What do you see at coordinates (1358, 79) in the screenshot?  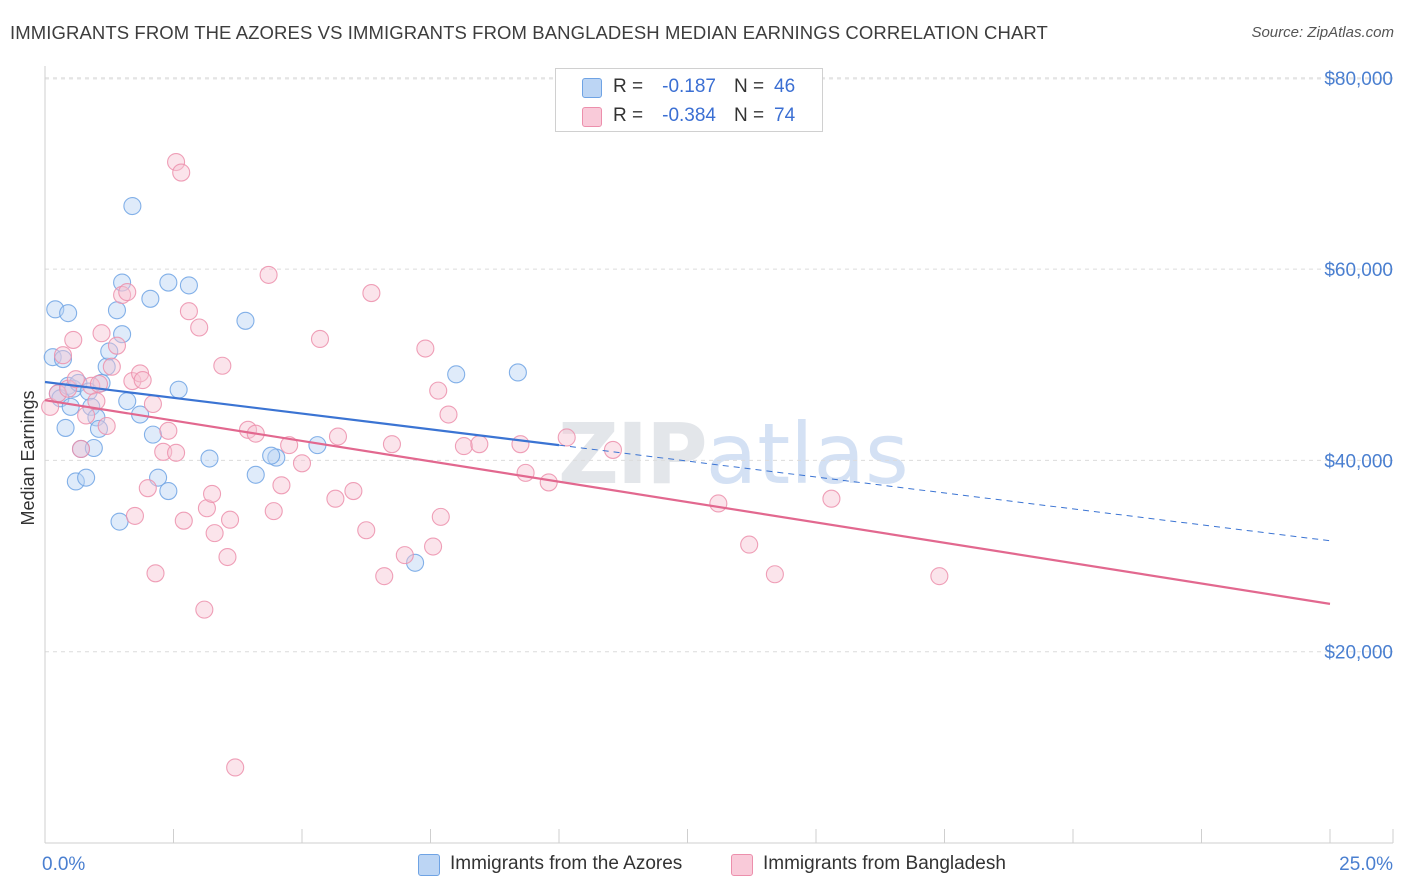 I see `y-tick-label: $80,000` at bounding box center [1358, 79].